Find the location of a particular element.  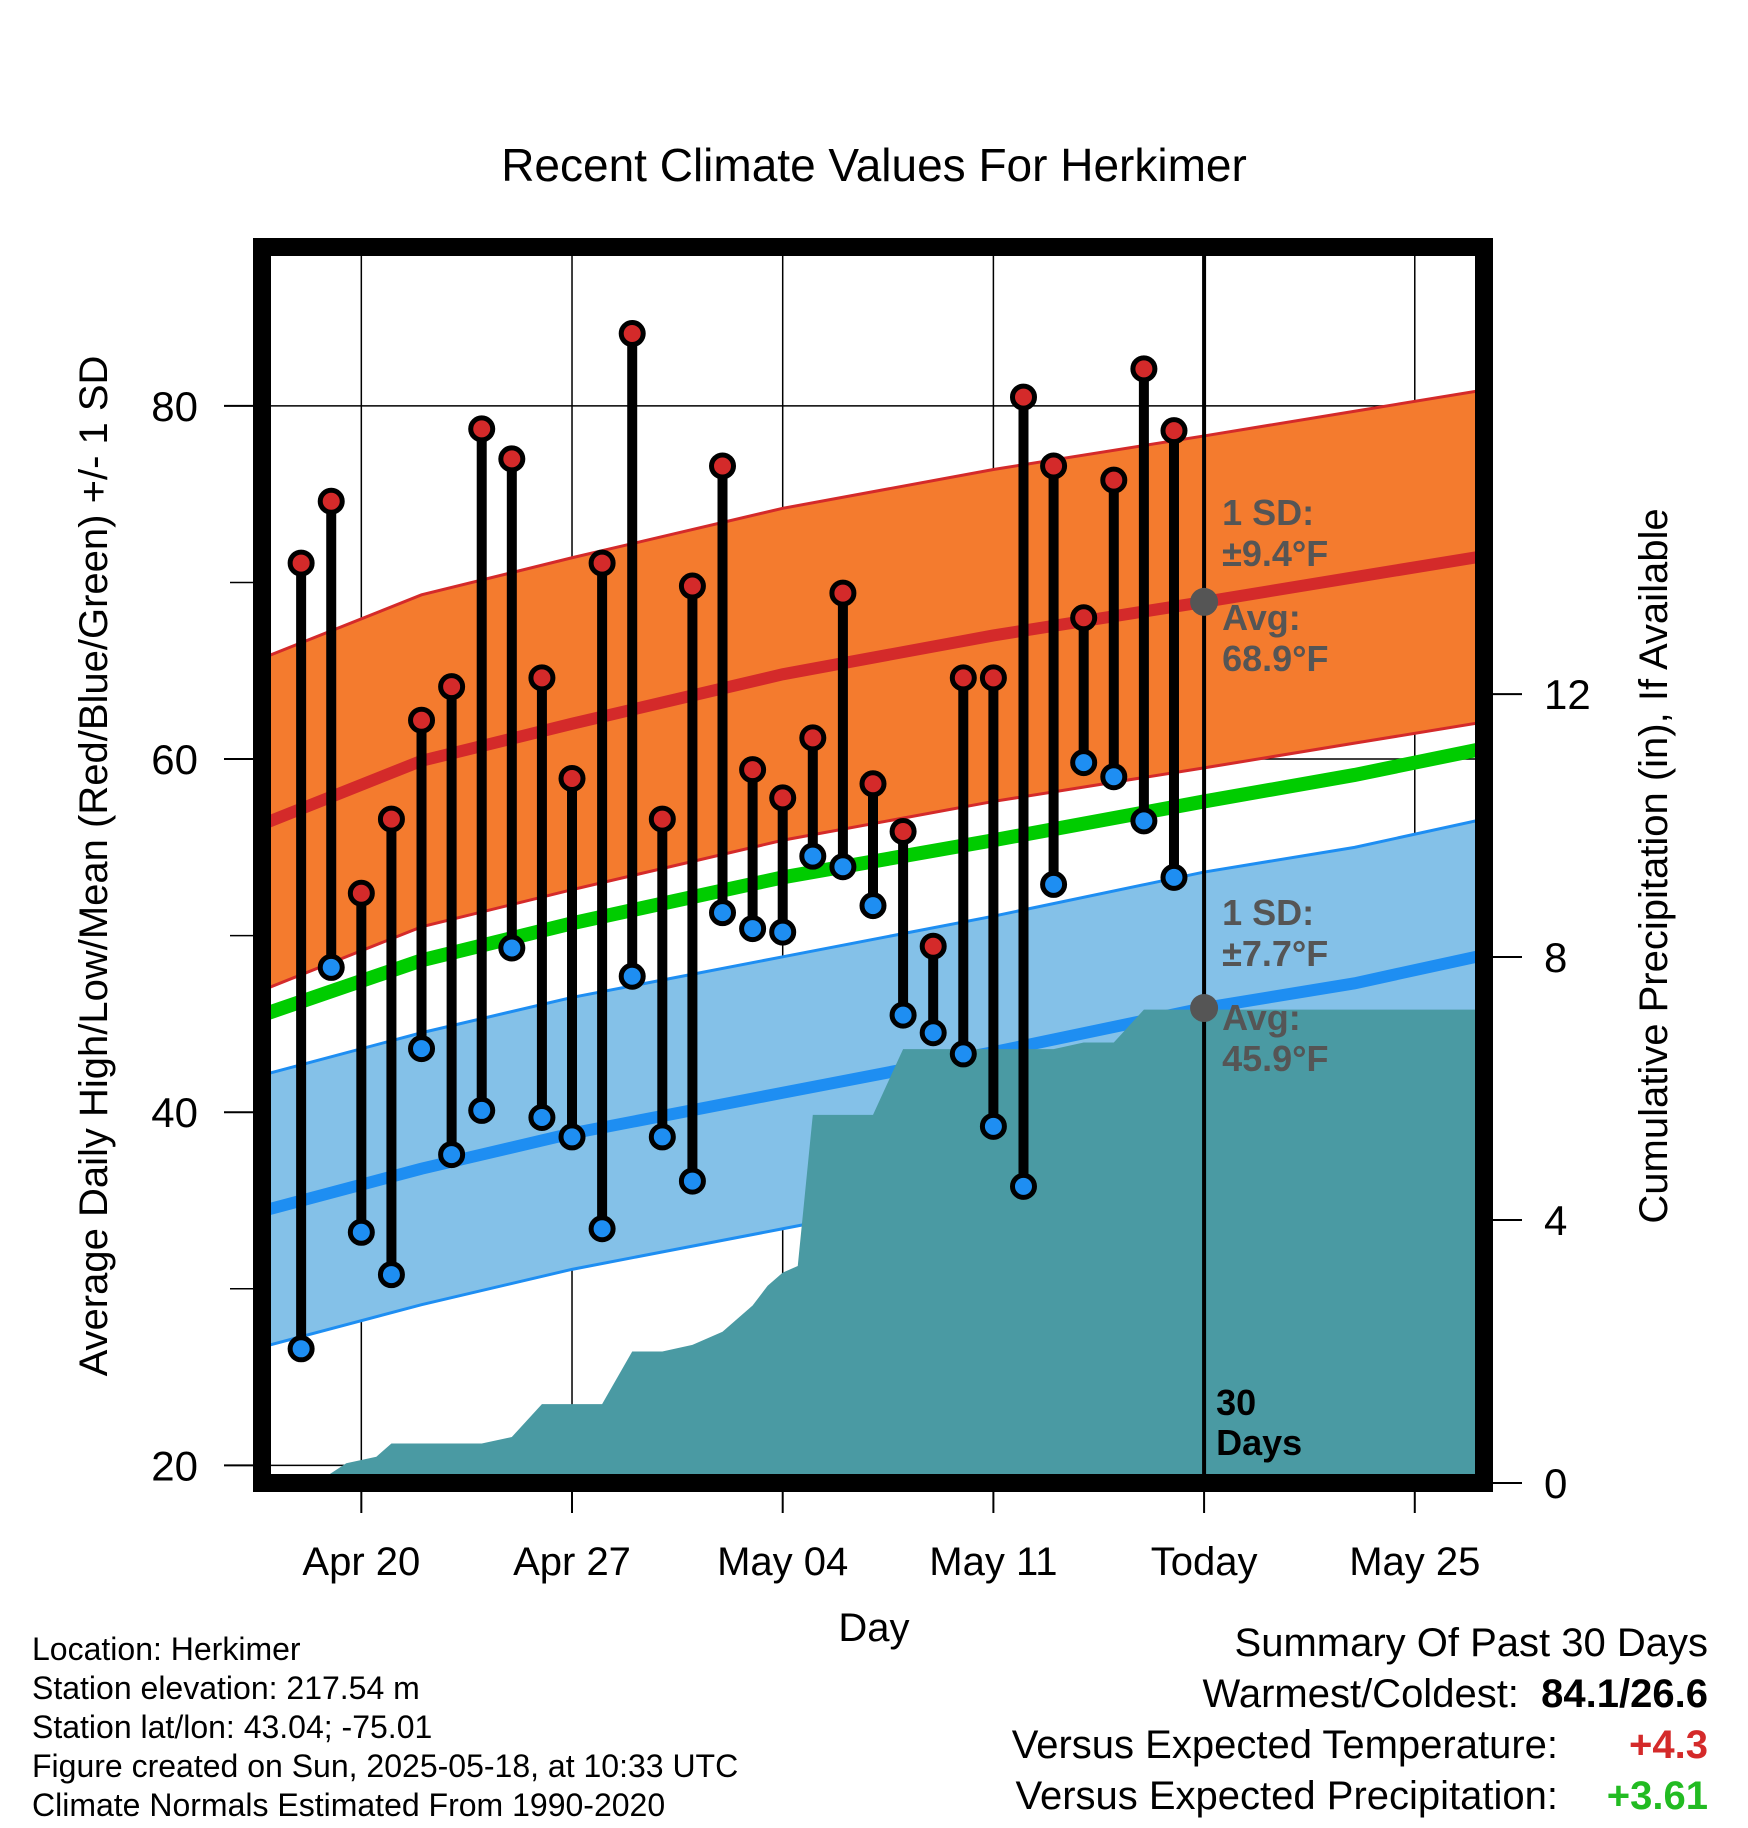

today-low-avg-dot is located at coordinates (1204, 1008).